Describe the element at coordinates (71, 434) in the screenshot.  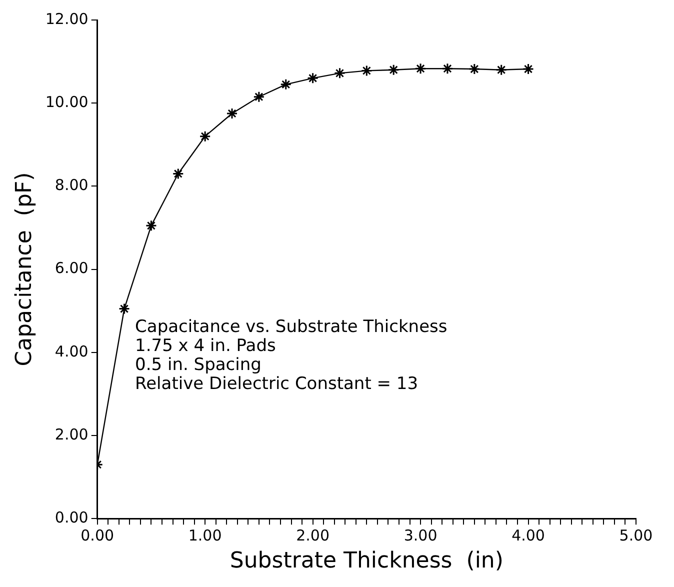
I see `y-tick-label: 2.00` at that location.